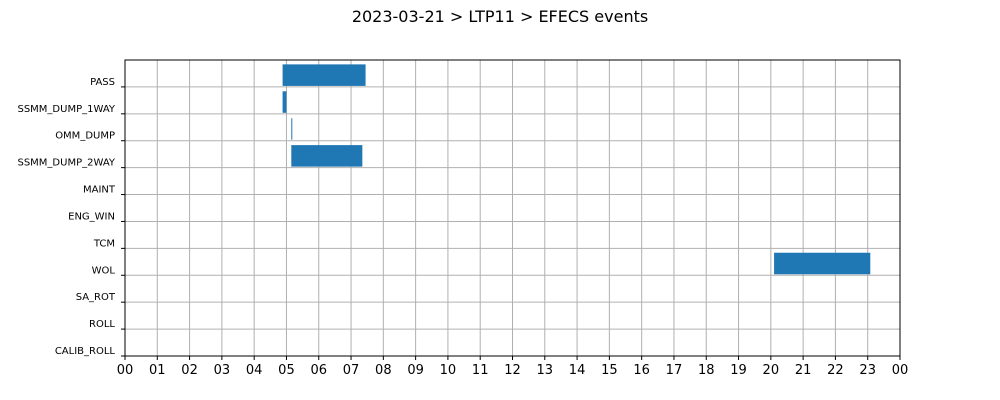 The width and height of the screenshot is (1000, 400). What do you see at coordinates (738, 370) in the screenshot?
I see `x-tick-label: 19` at bounding box center [738, 370].